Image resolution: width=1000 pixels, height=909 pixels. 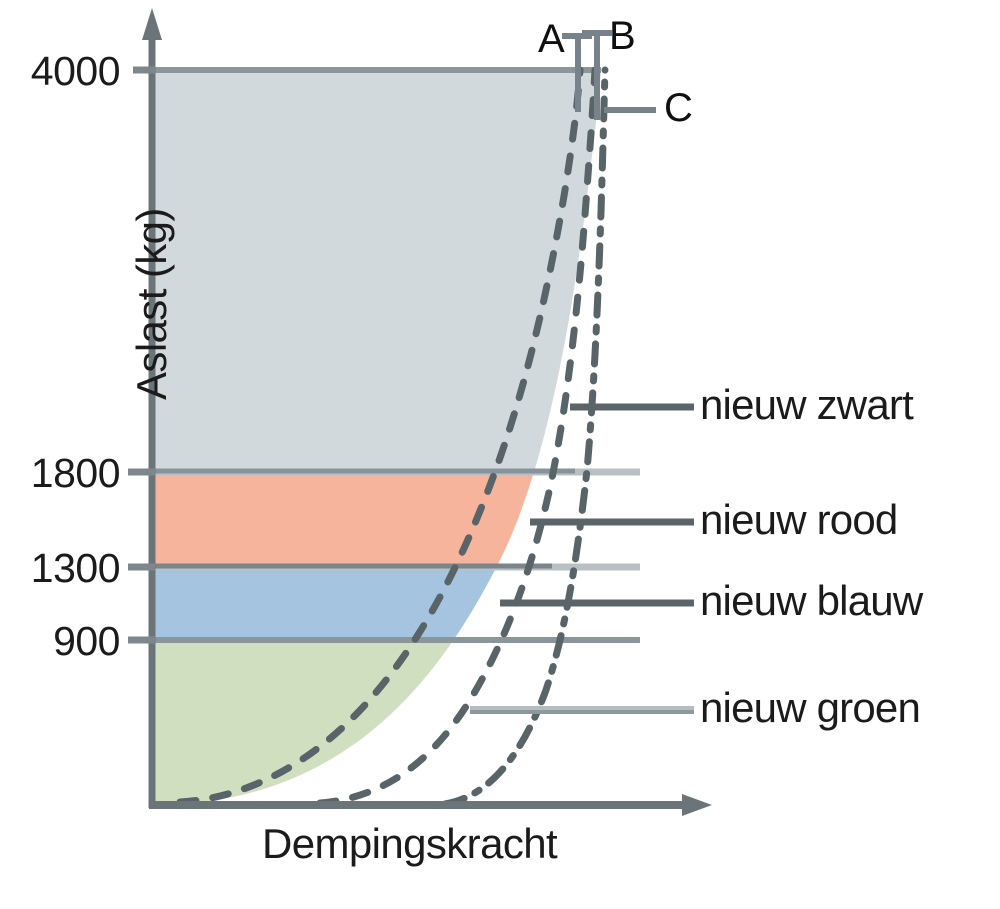 What do you see at coordinates (86, 641) in the screenshot?
I see `y-tick-label-900: 900` at bounding box center [86, 641].